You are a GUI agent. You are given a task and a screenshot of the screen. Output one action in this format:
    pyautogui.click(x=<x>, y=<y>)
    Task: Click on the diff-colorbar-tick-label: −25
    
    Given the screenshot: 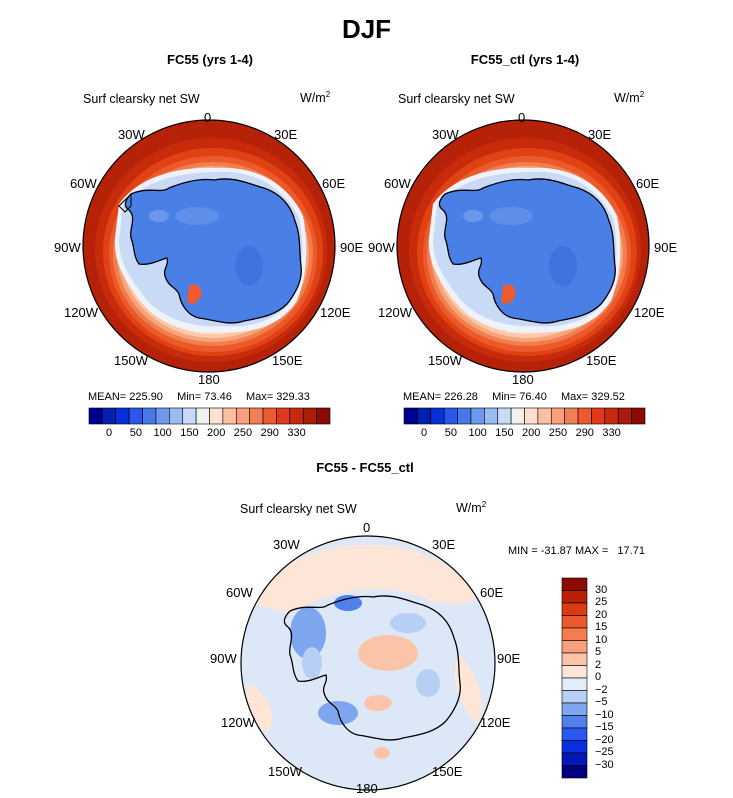 What is the action you would take?
    pyautogui.click(x=604, y=752)
    